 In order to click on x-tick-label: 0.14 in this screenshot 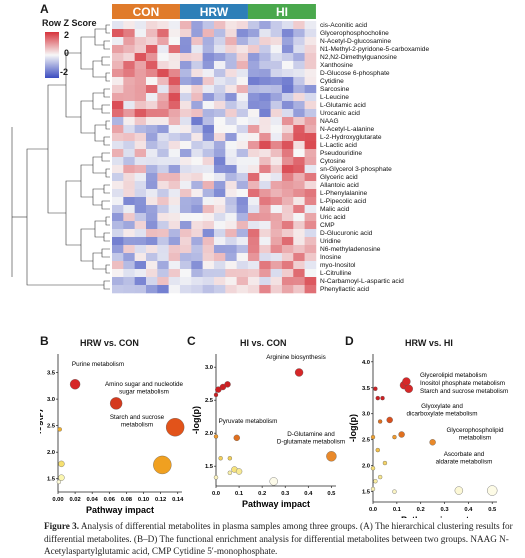, I will do `click(178, 500)`.